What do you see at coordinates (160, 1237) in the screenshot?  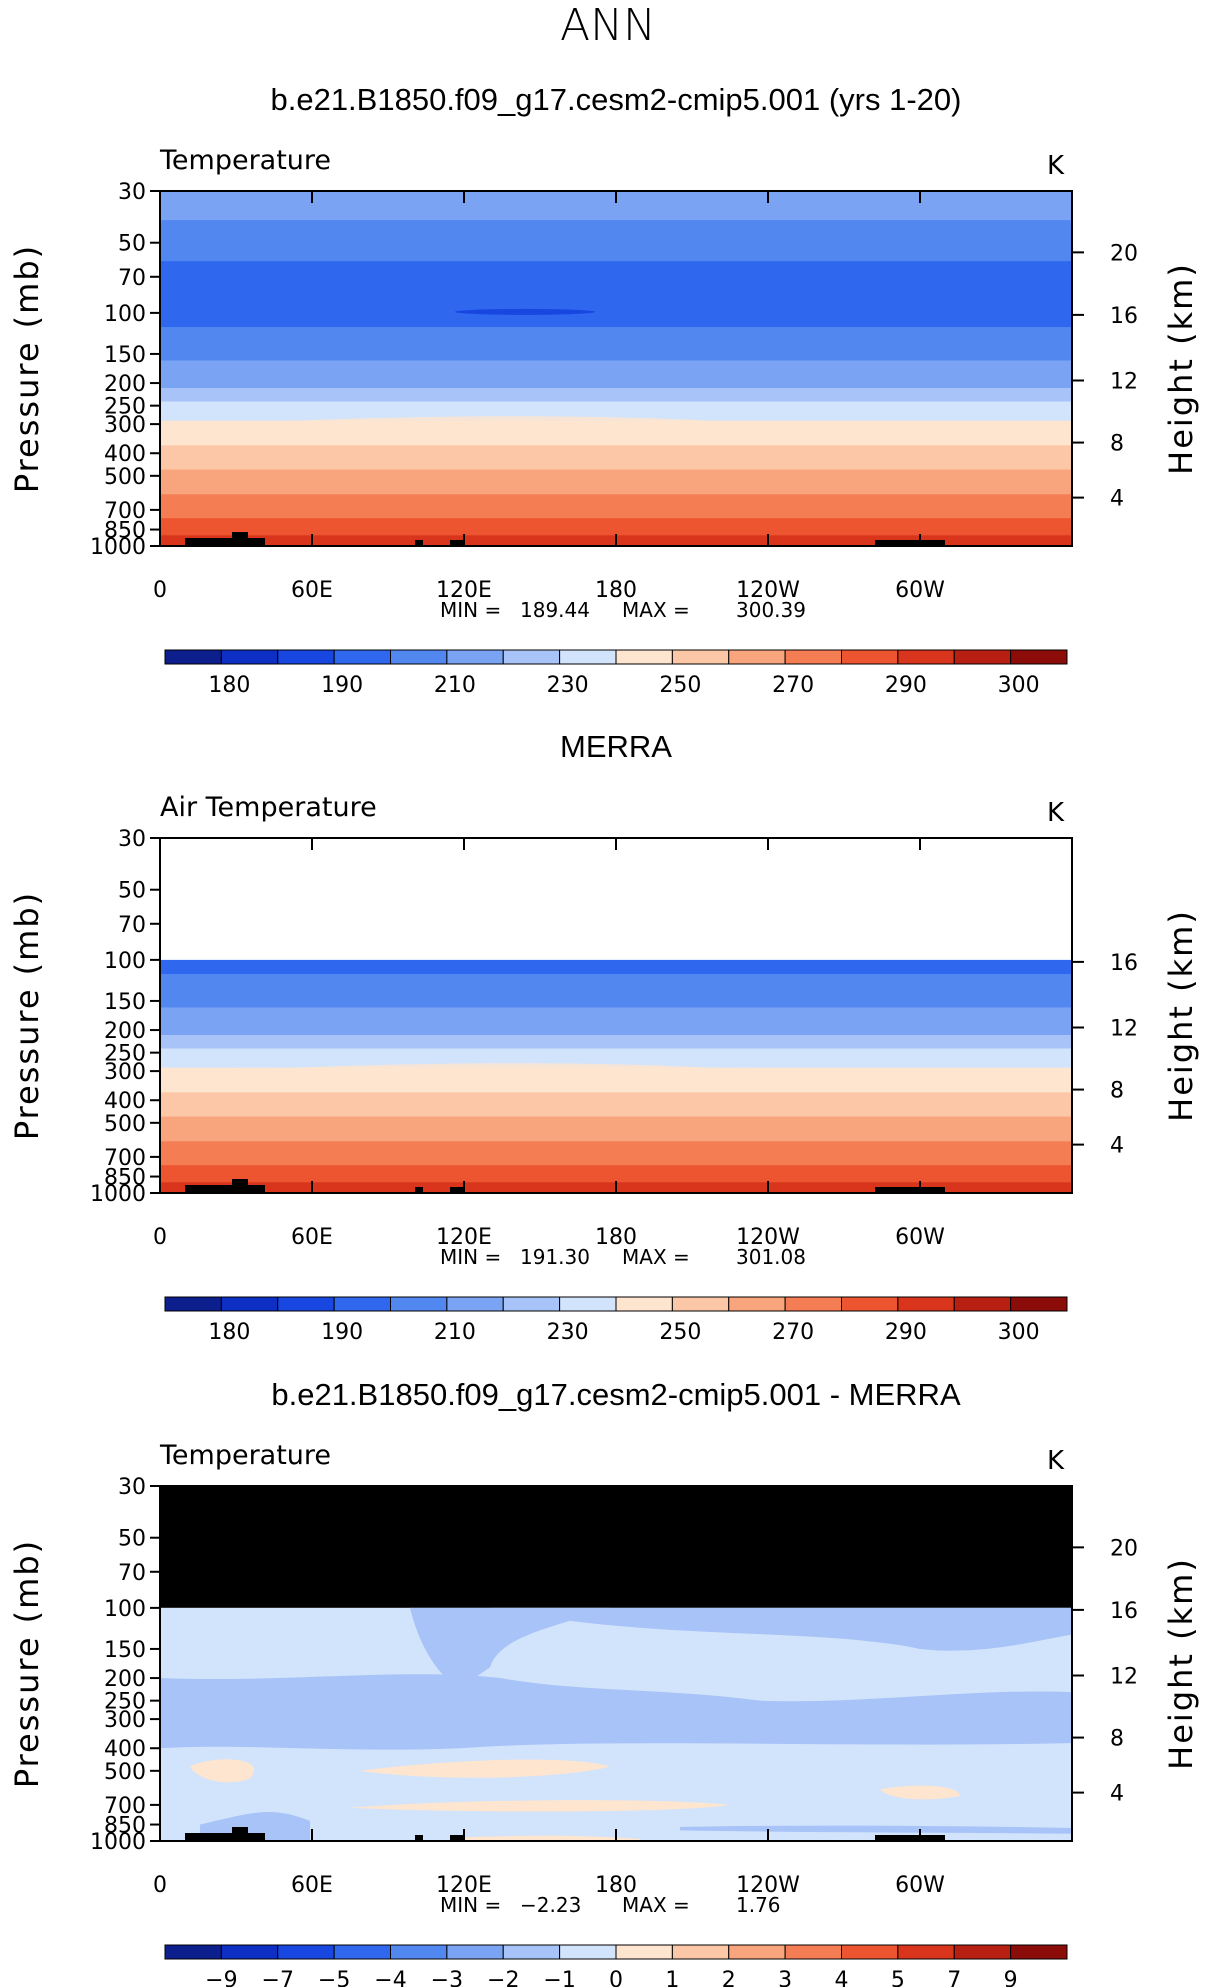 I see `x-tick-label: 0` at bounding box center [160, 1237].